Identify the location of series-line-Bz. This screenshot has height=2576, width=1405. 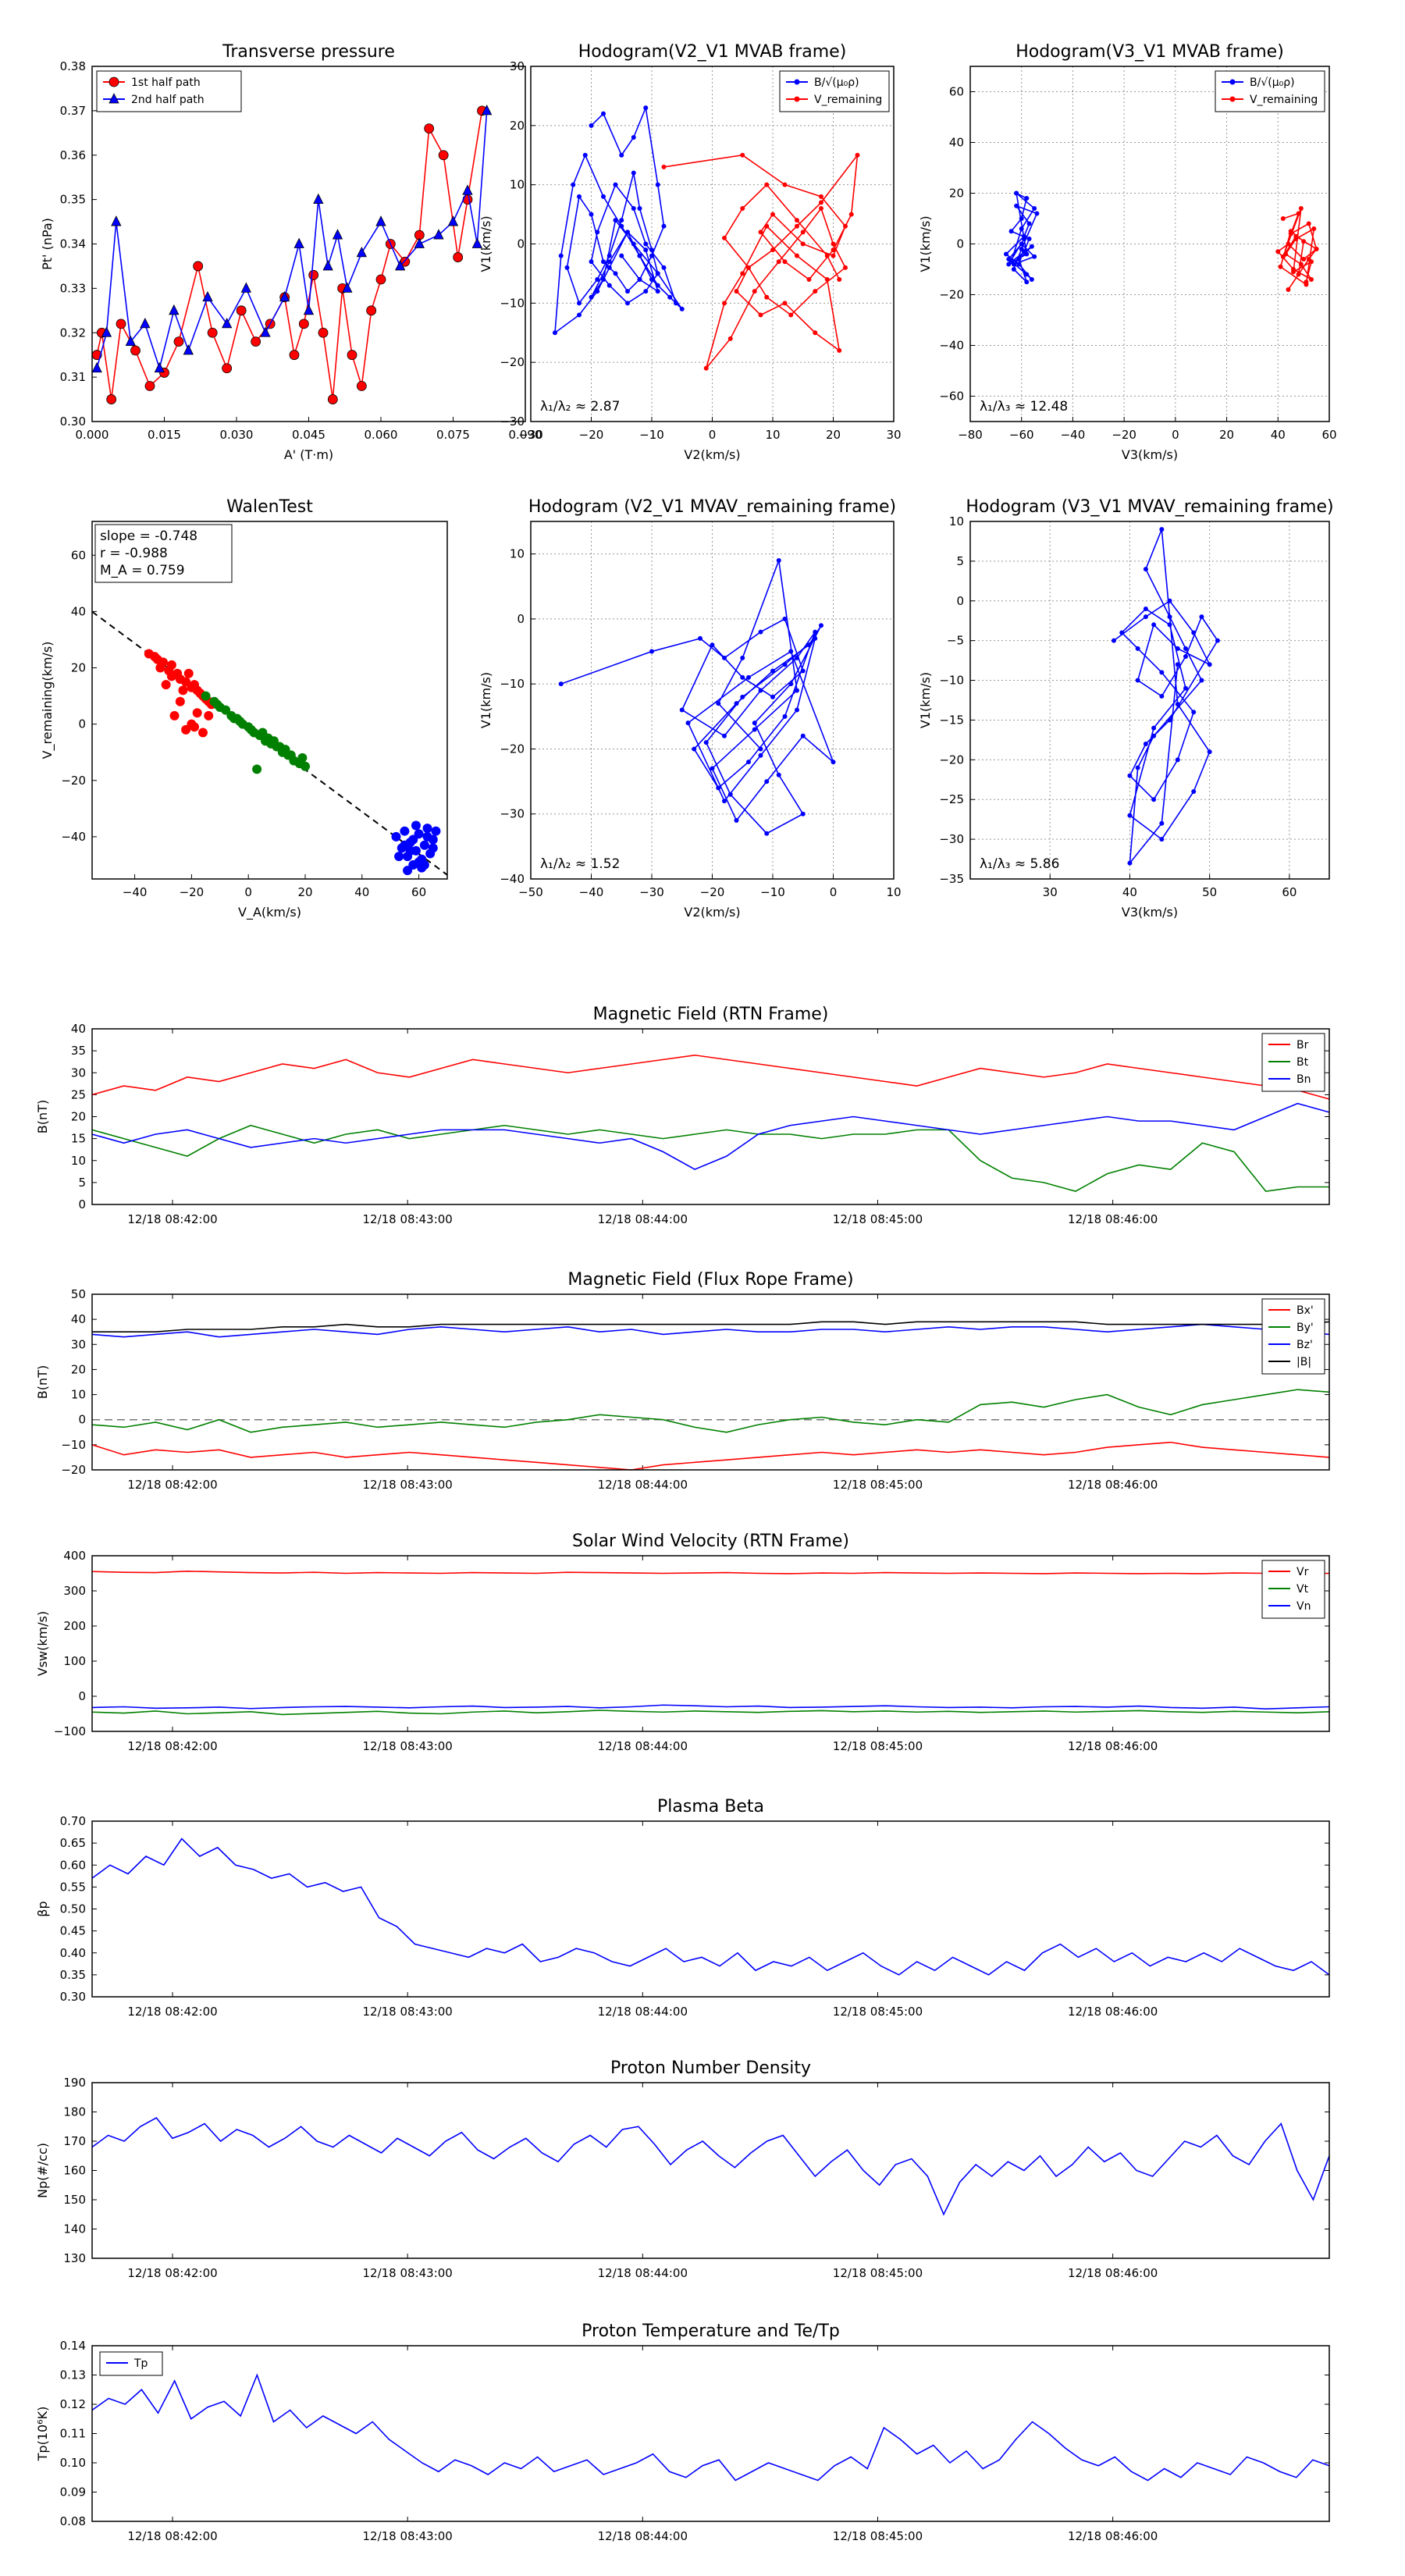
(711, 1330).